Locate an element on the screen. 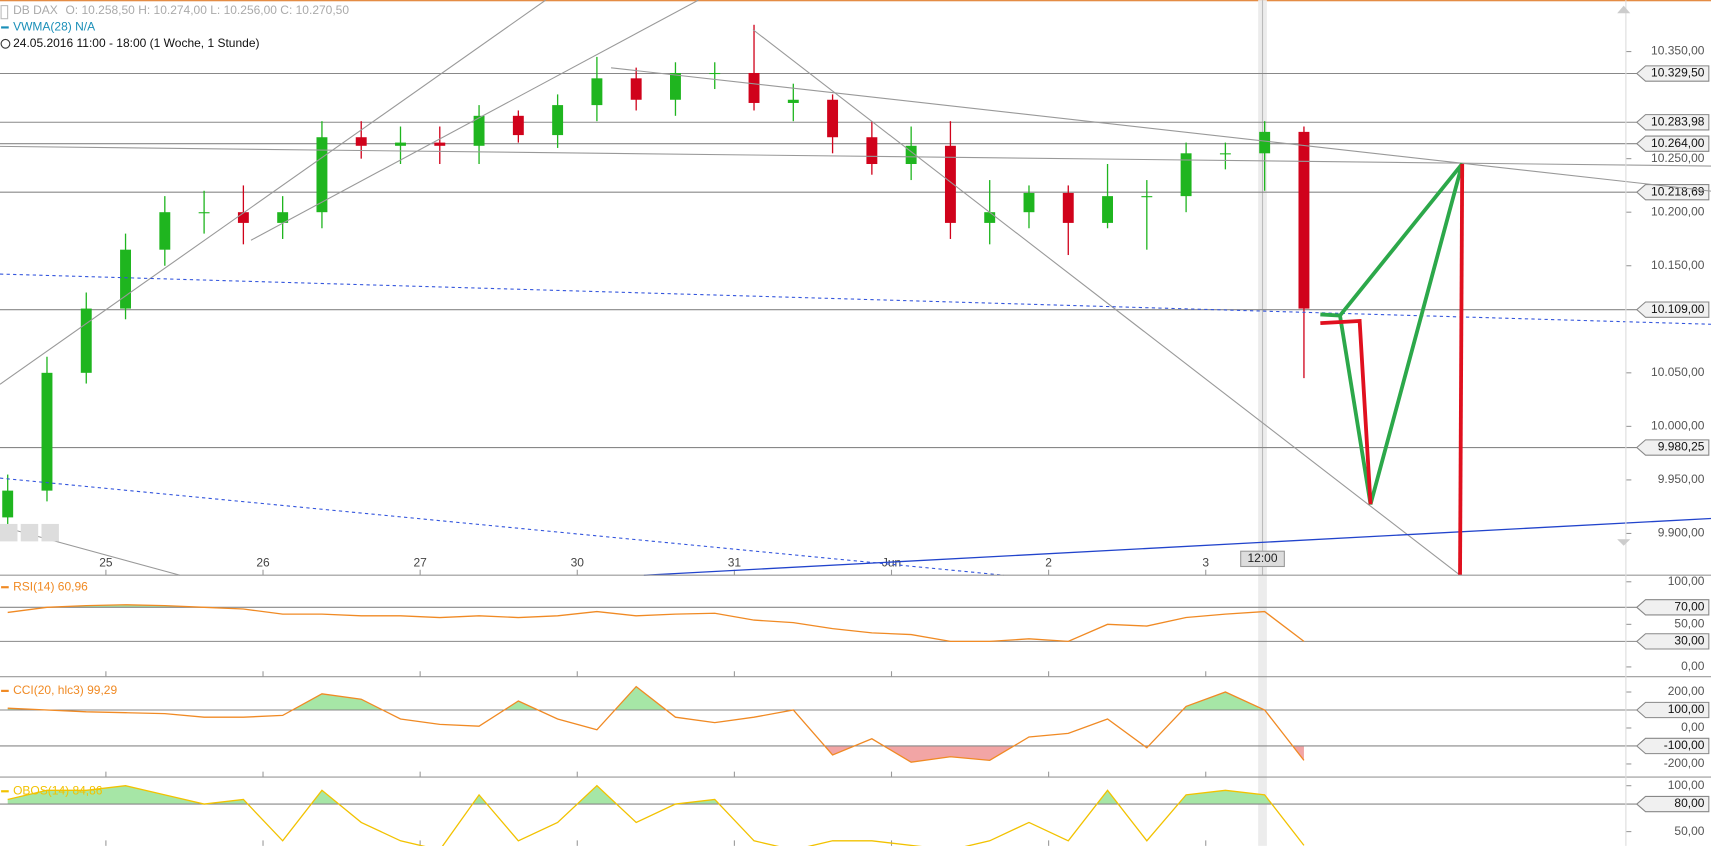 This screenshot has width=1711, height=846. level-label: 10.329,50 is located at coordinates (1678, 73).